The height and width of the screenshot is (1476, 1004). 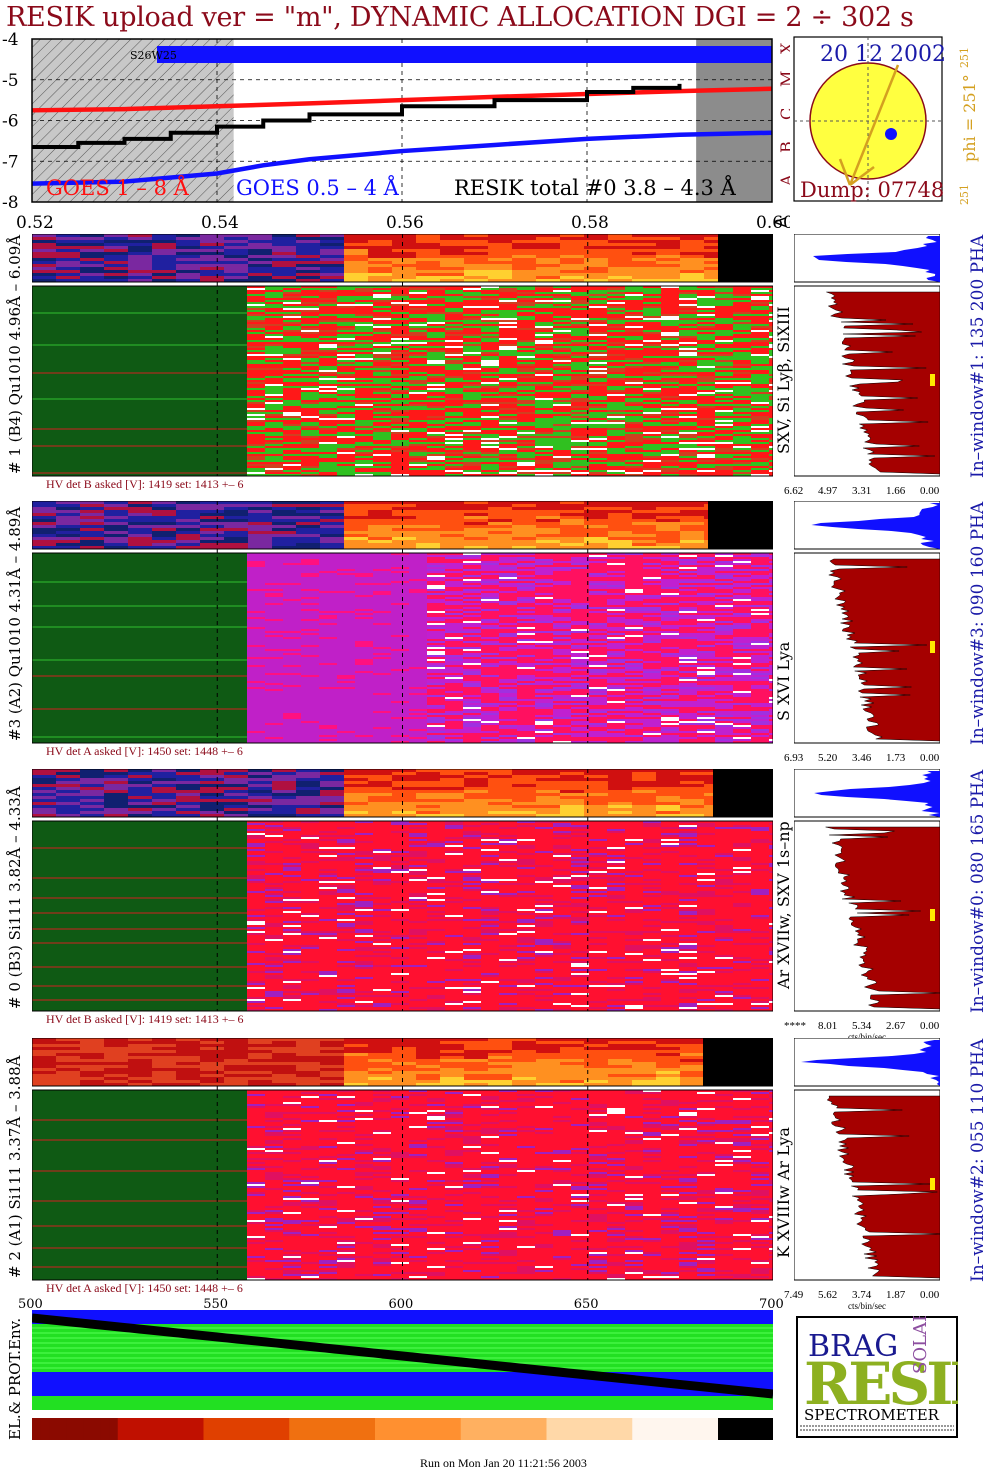 I want to click on region-marker, so click(x=891, y=134).